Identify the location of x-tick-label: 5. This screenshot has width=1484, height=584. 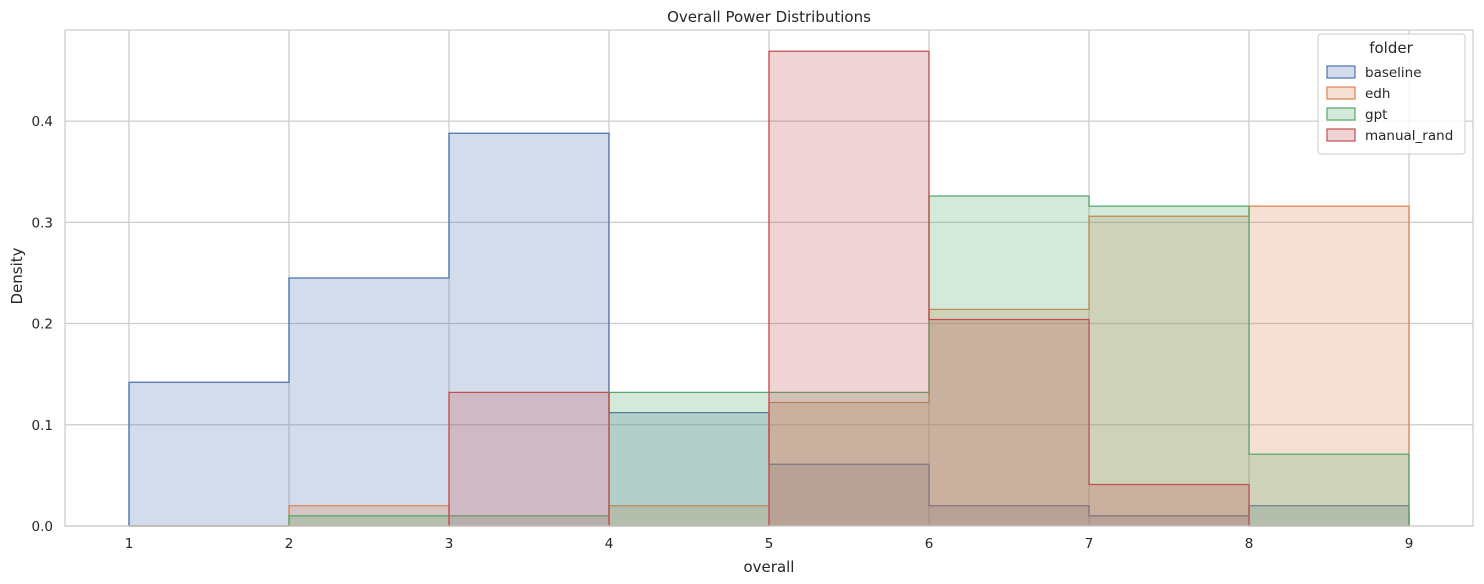
(769, 544).